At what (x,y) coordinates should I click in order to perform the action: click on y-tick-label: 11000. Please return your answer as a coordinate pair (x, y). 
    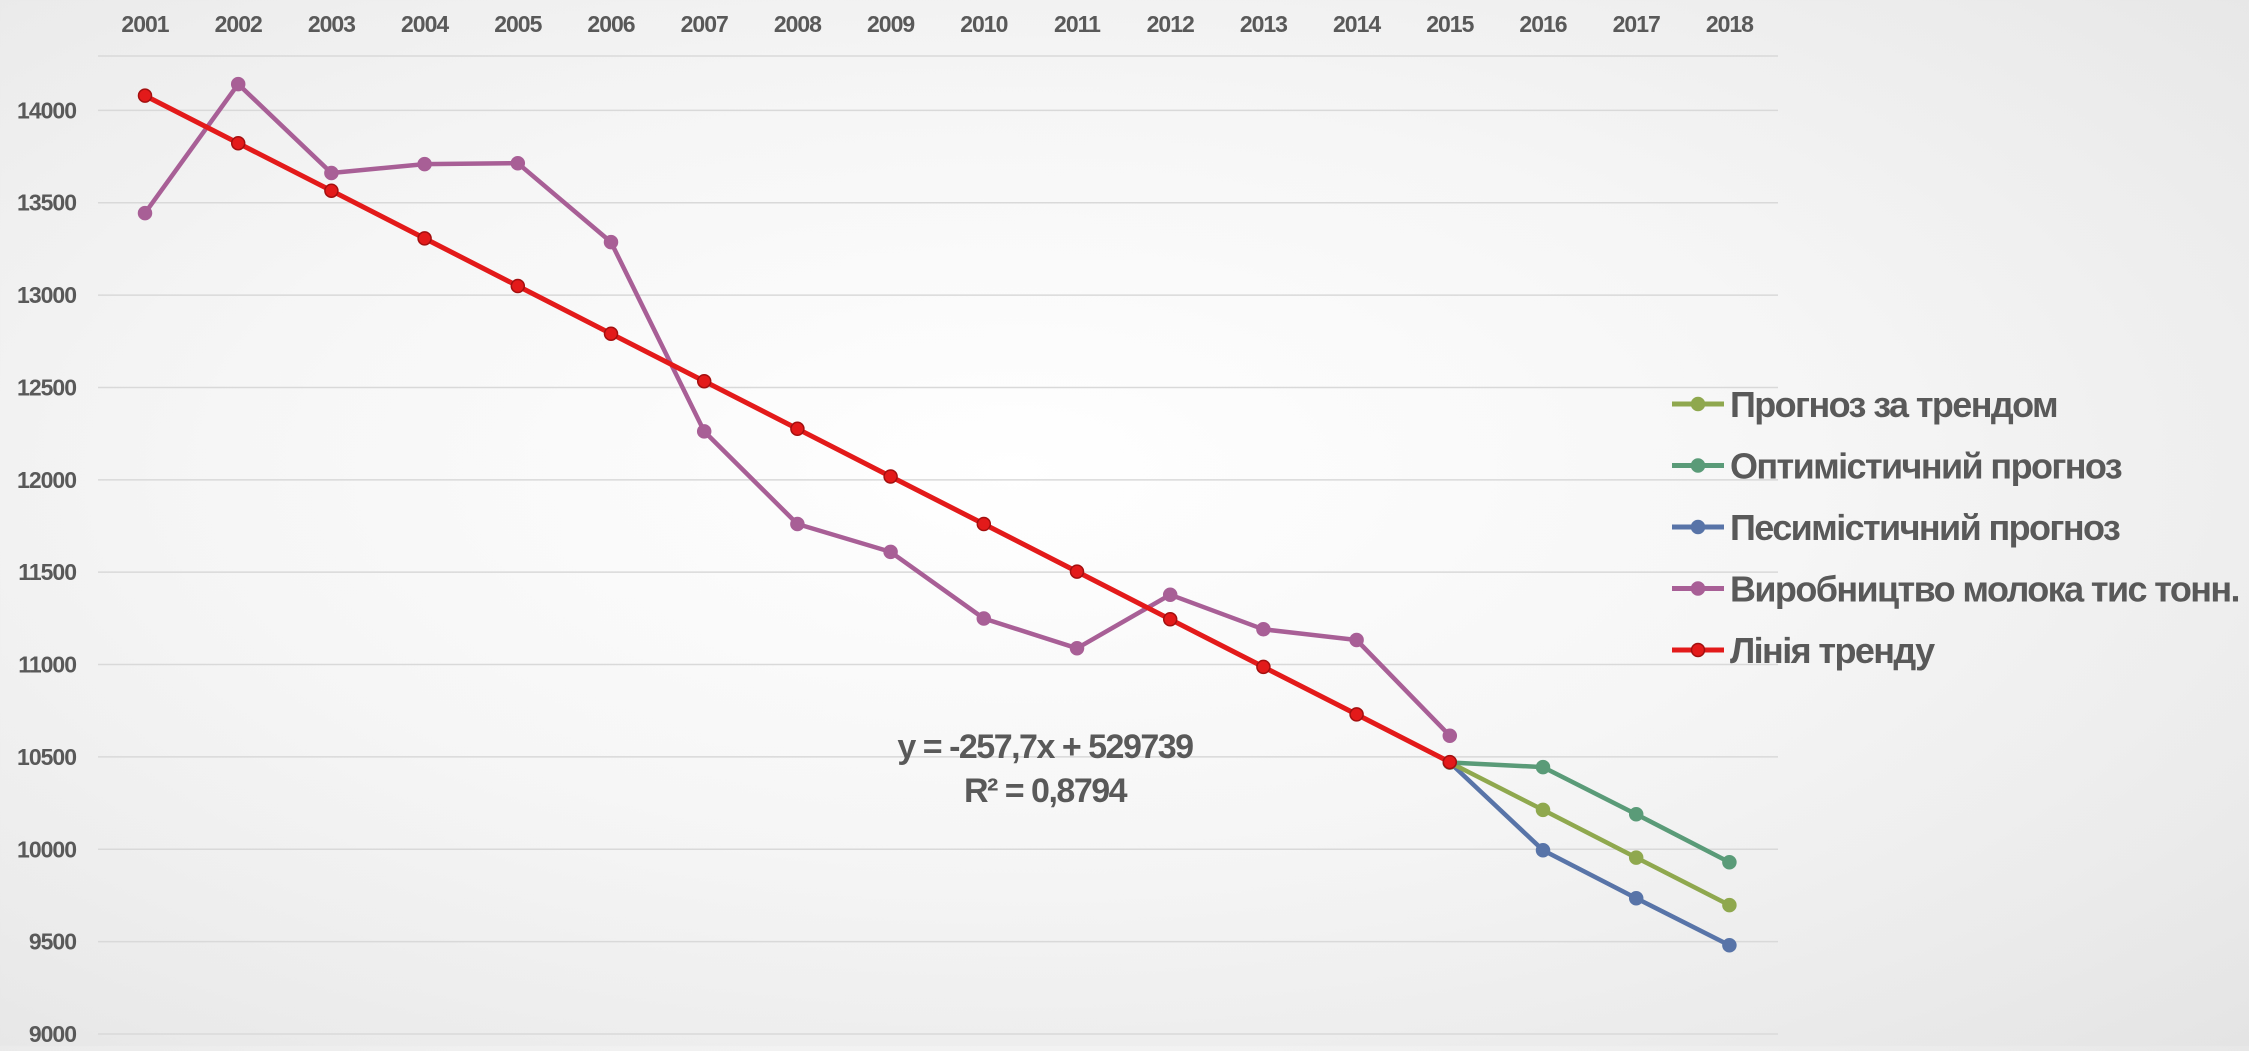
    Looking at the image, I should click on (47, 665).